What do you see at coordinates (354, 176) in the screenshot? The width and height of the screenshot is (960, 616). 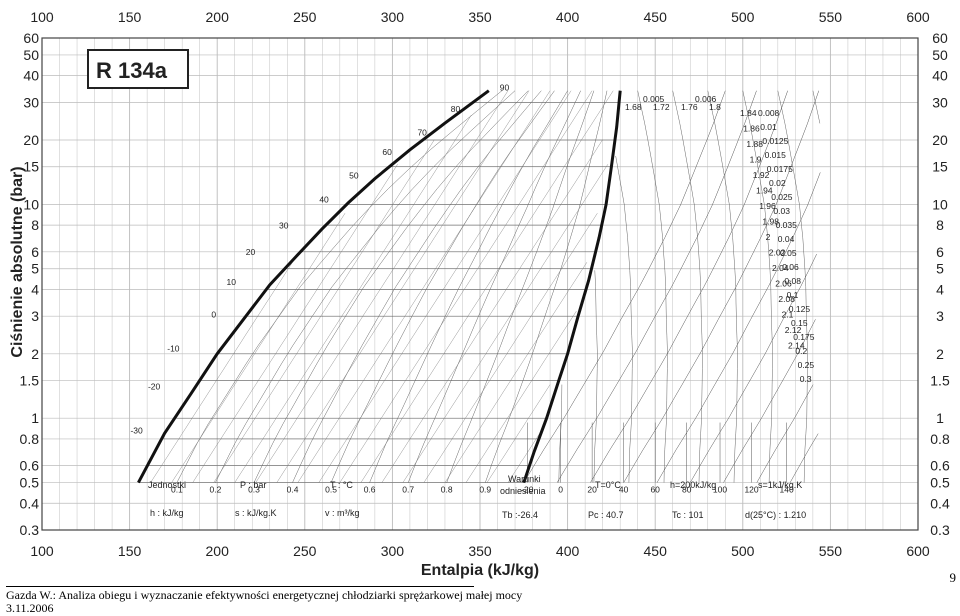 I see `isotherm-label: 50` at bounding box center [354, 176].